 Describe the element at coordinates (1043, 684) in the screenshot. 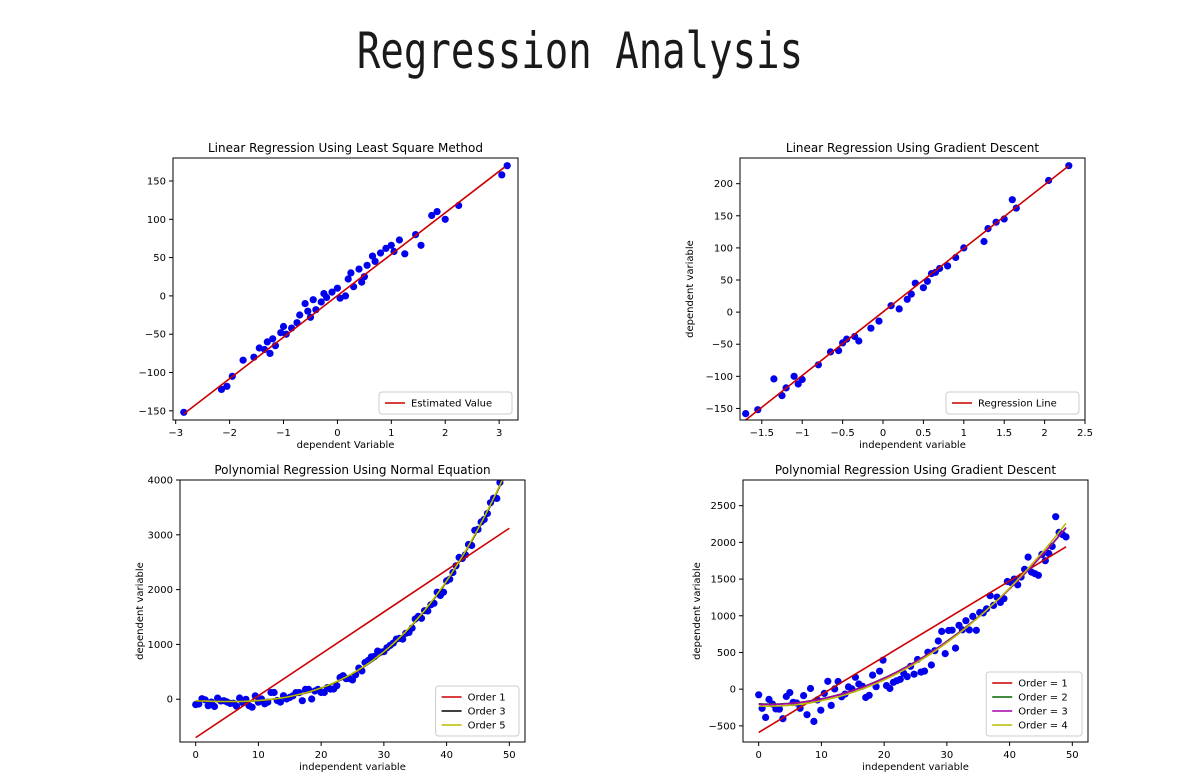

I see `legend-label: Order = 1` at that location.